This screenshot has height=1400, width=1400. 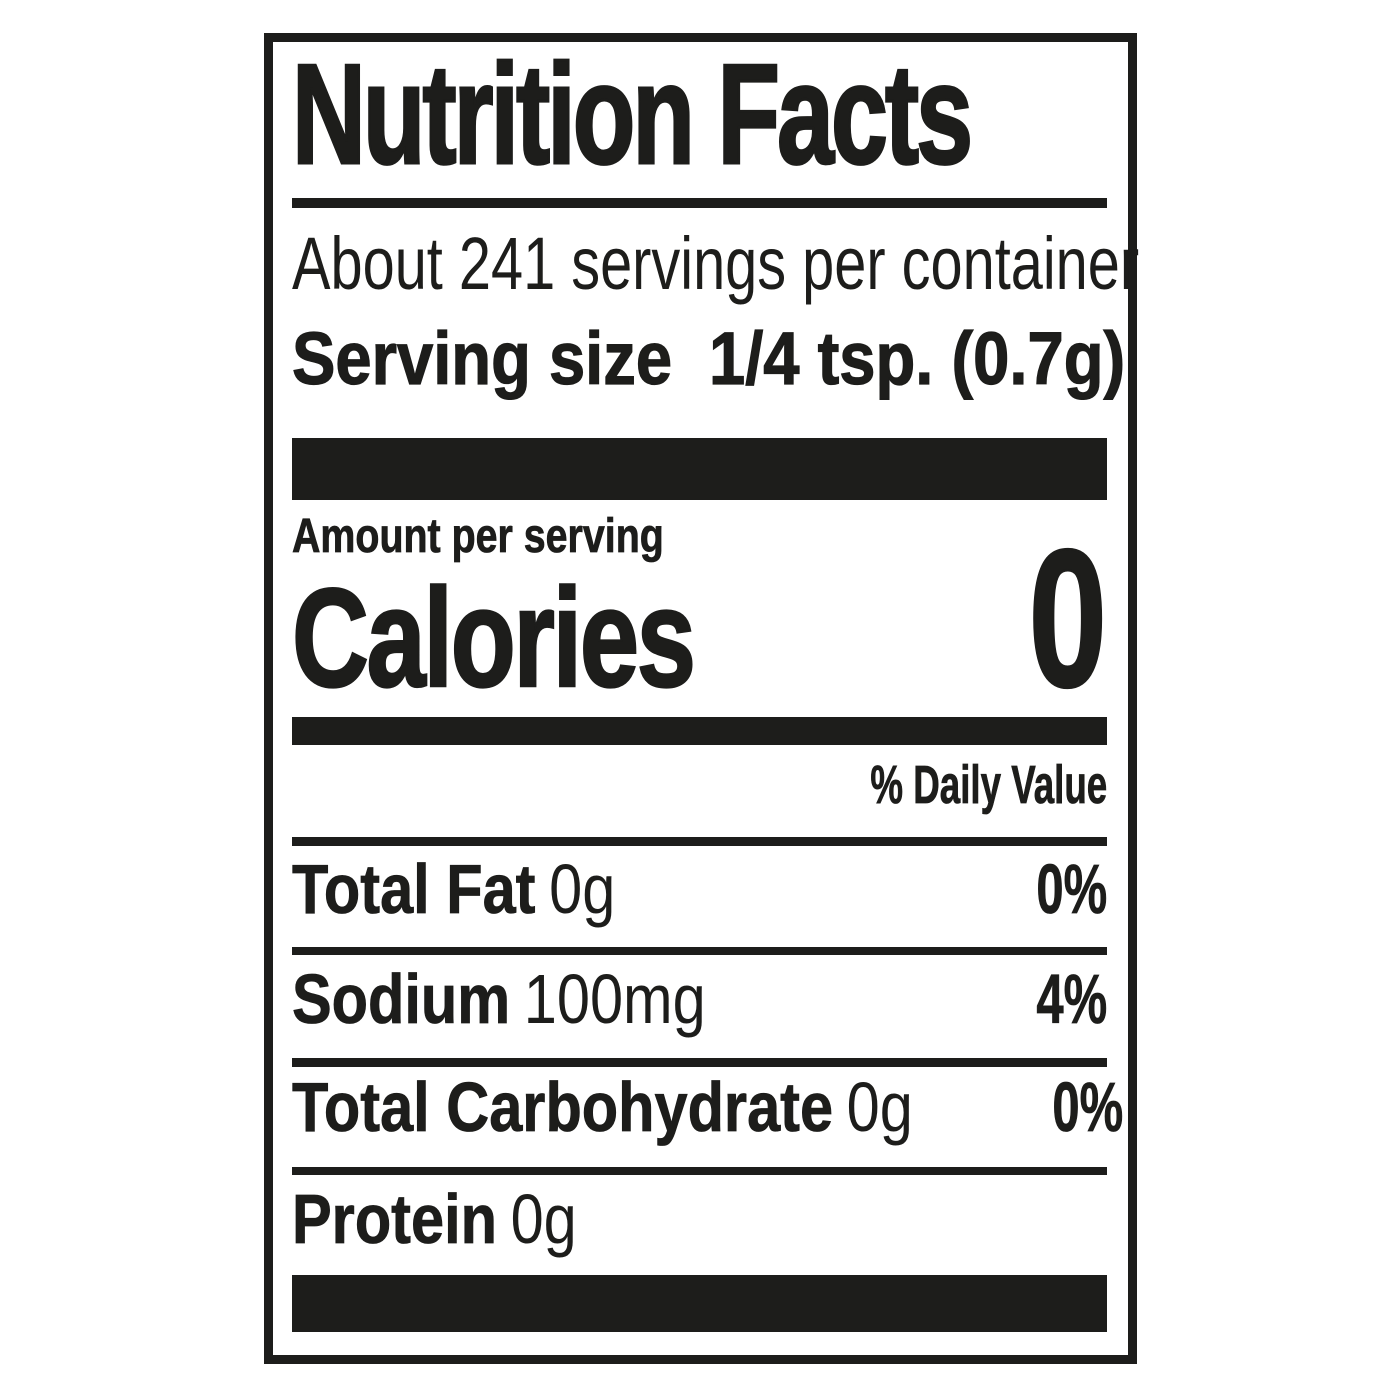 I want to click on servings-per-container: About 241 servings per container, so click(x=716, y=263).